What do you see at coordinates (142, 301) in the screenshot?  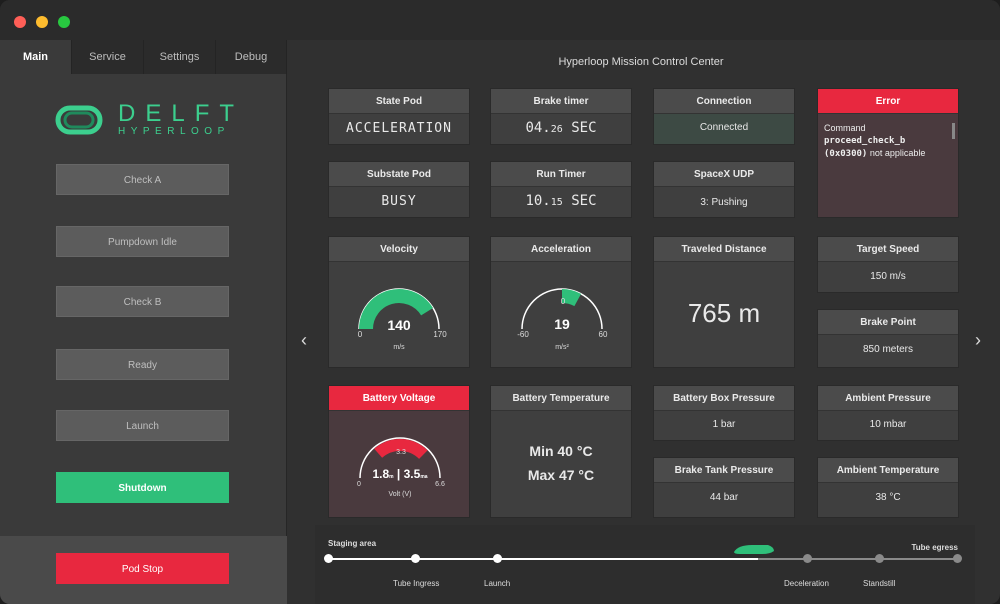 I see `check-b-button: Check B` at bounding box center [142, 301].